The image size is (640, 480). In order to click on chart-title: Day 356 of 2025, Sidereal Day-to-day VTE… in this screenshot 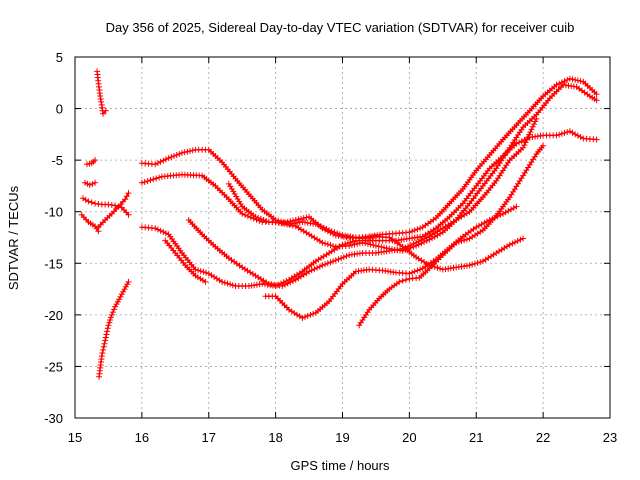, I will do `click(340, 27)`.